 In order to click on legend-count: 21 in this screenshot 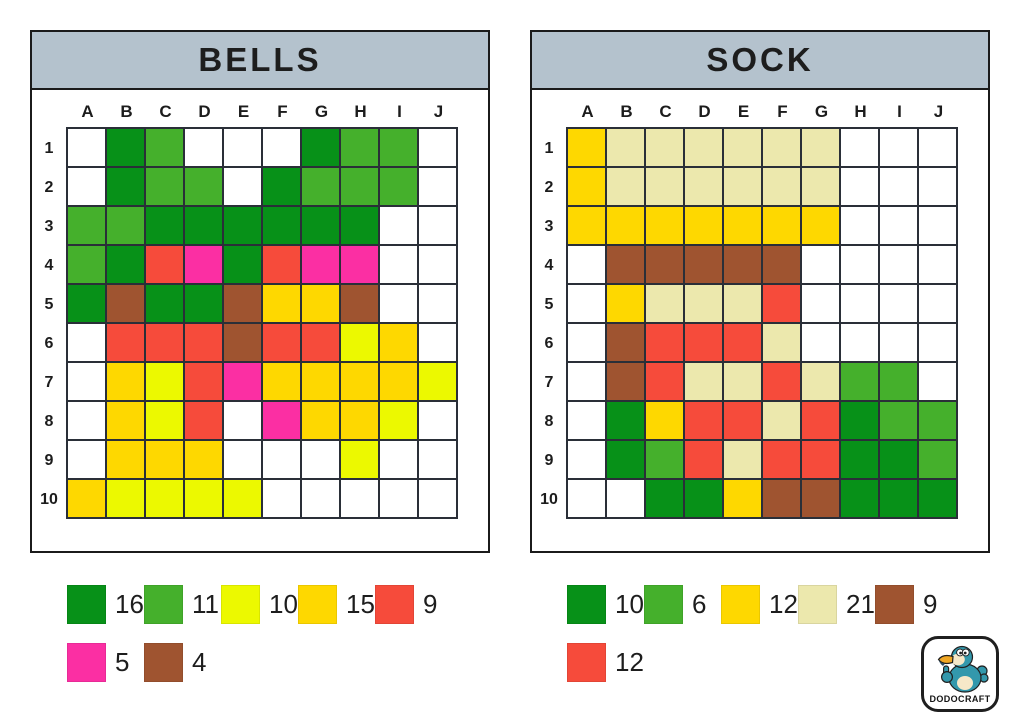, I will do `click(860, 603)`.